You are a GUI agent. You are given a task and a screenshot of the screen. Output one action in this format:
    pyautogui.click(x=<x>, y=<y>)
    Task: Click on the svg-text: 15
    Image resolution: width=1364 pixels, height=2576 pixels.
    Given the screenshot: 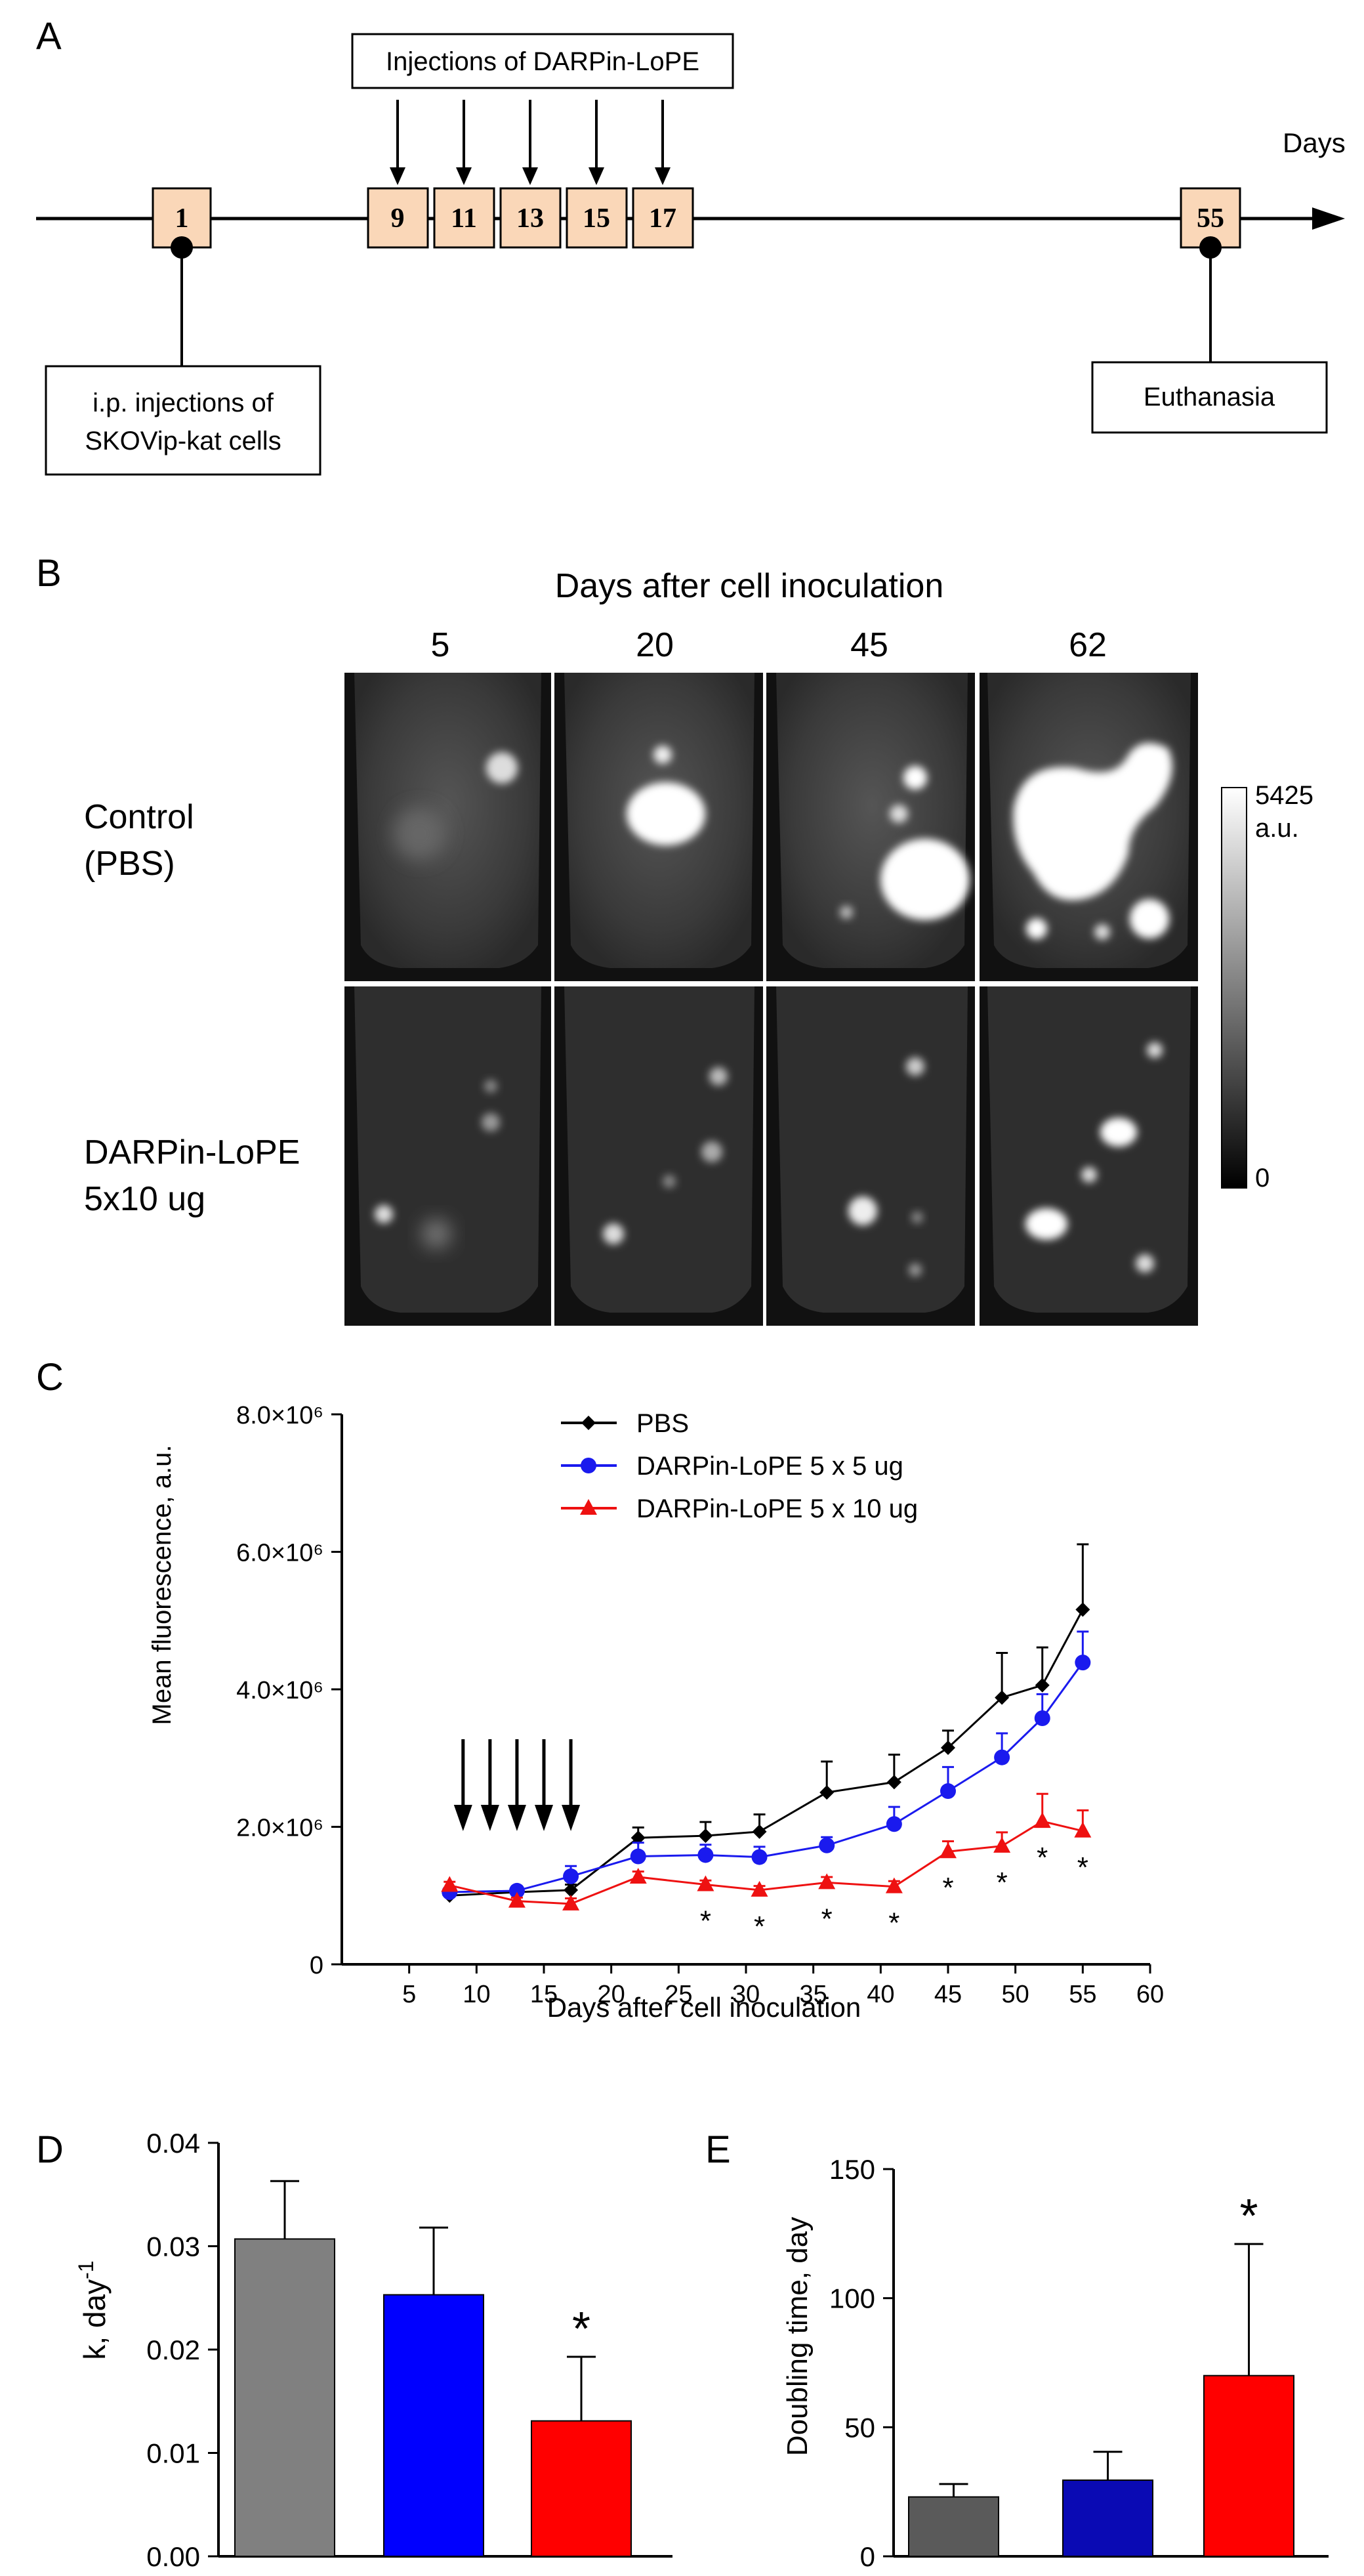 What is the action you would take?
    pyautogui.click(x=596, y=218)
    